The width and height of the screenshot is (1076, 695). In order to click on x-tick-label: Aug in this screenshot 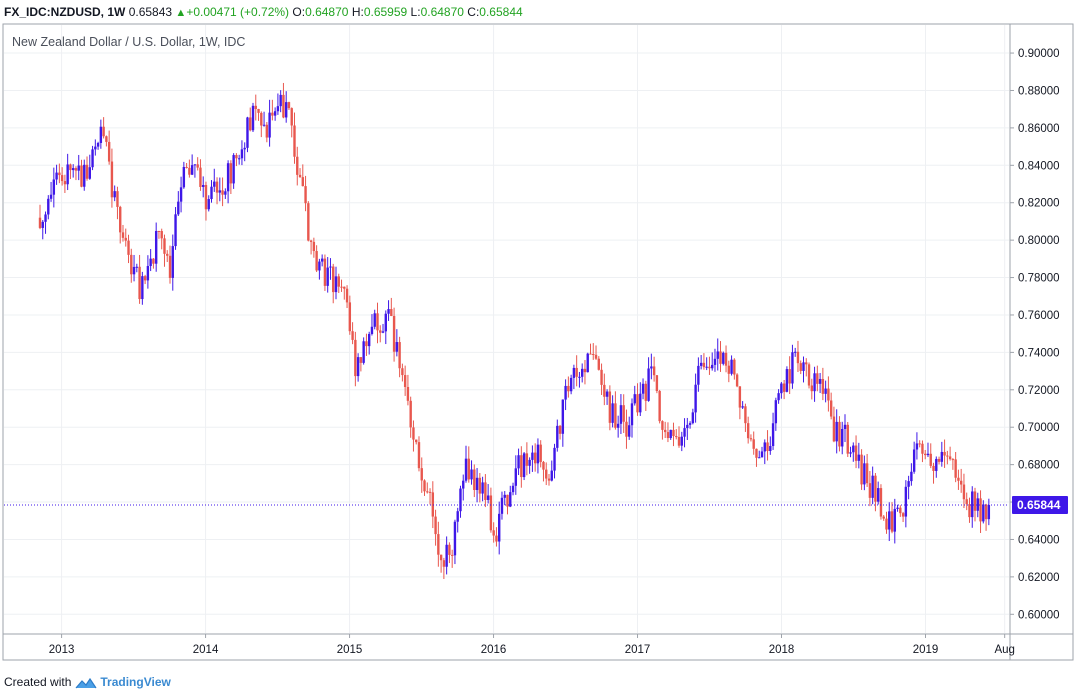, I will do `click(1004, 650)`.